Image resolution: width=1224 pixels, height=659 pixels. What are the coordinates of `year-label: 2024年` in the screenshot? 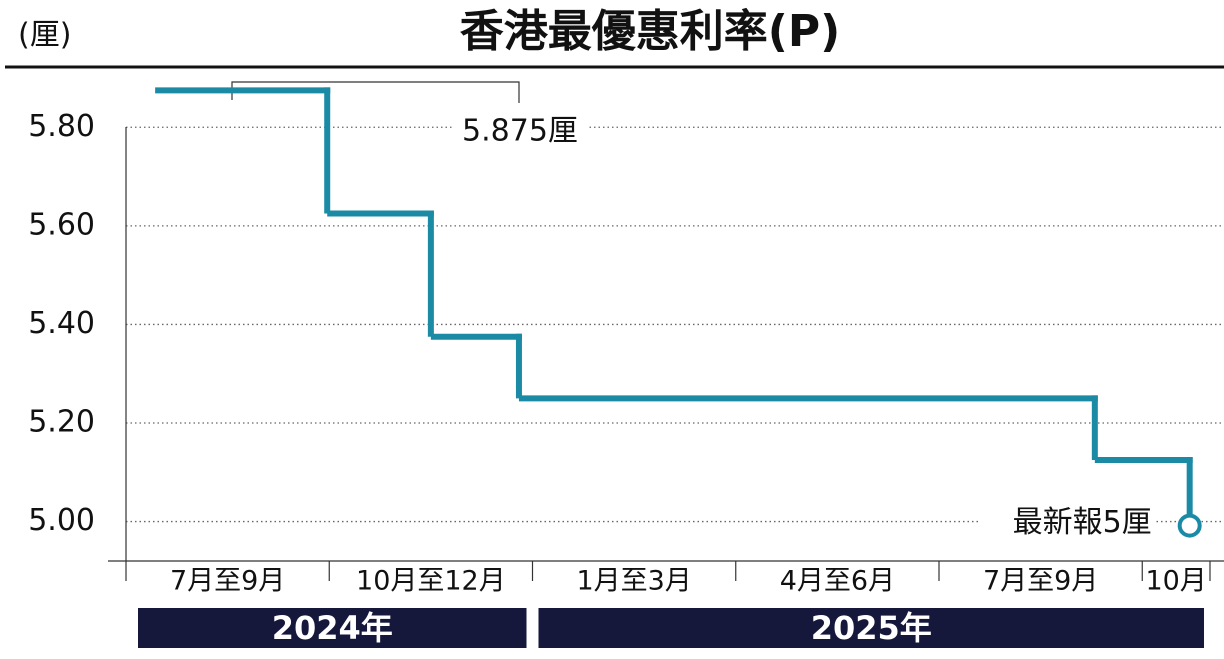 It's located at (332, 628).